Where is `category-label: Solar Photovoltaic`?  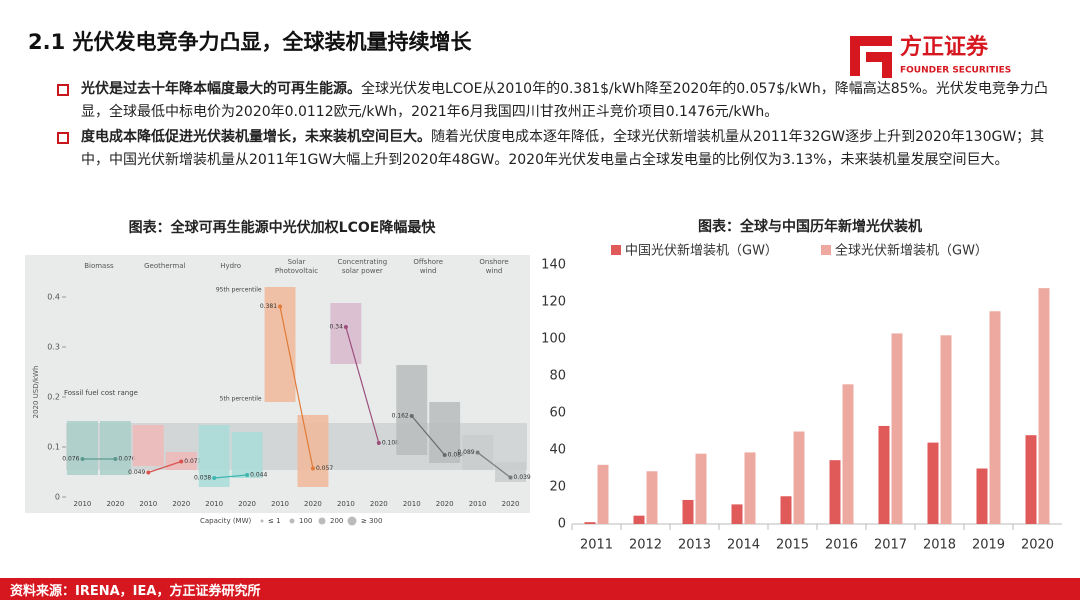
category-label: Solar Photovoltaic is located at coordinates (296, 266).